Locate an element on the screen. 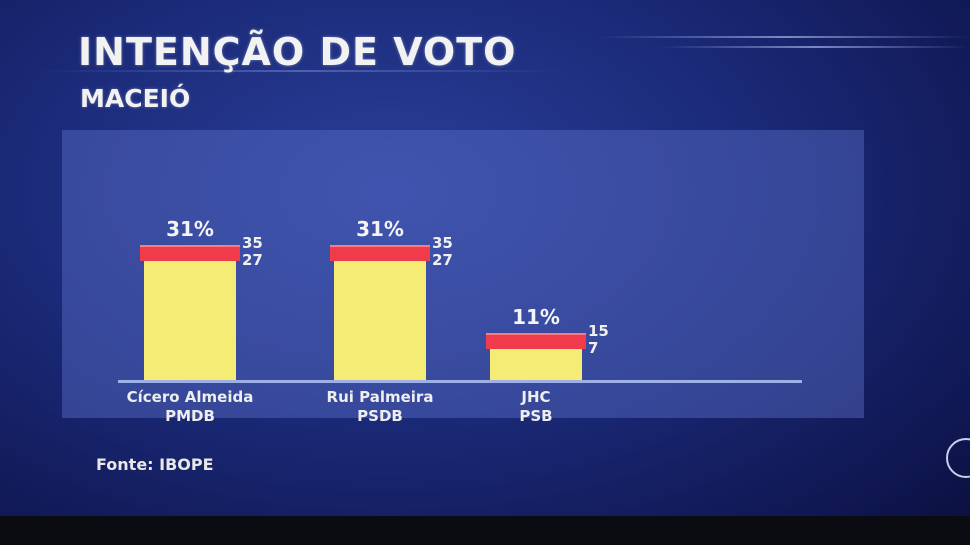 The height and width of the screenshot is (545, 970). category-label: Cícero Almeida PMDB is located at coordinates (190, 407).